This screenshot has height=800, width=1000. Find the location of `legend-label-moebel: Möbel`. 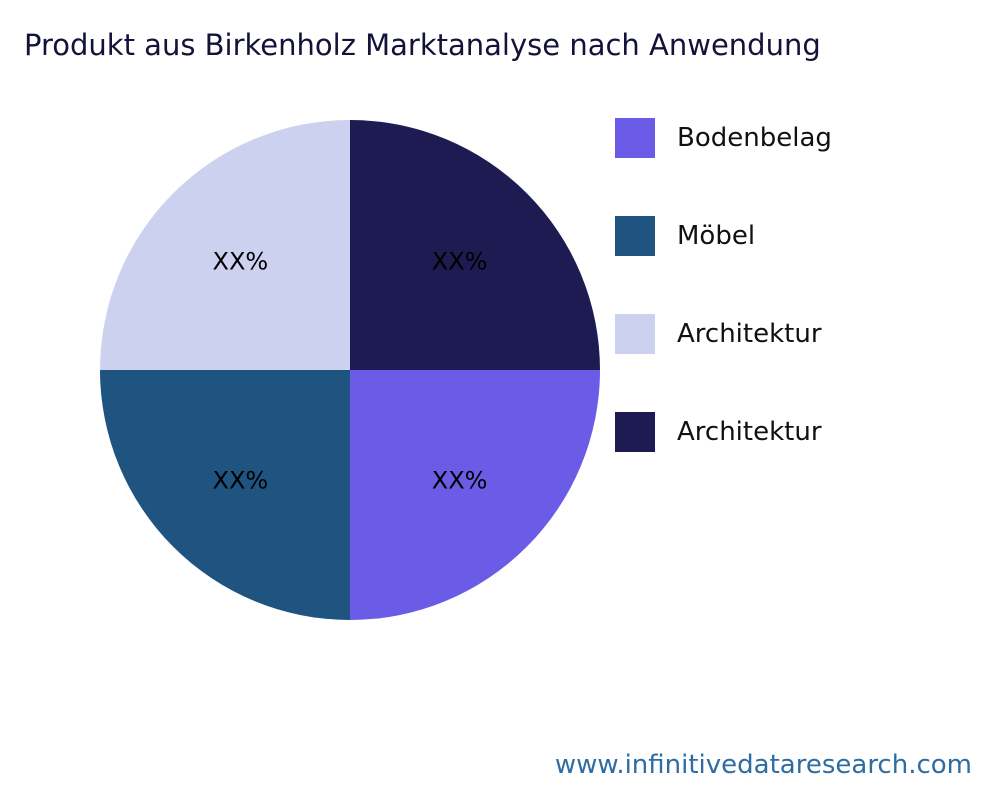

legend-label-moebel: Möbel is located at coordinates (716, 236).